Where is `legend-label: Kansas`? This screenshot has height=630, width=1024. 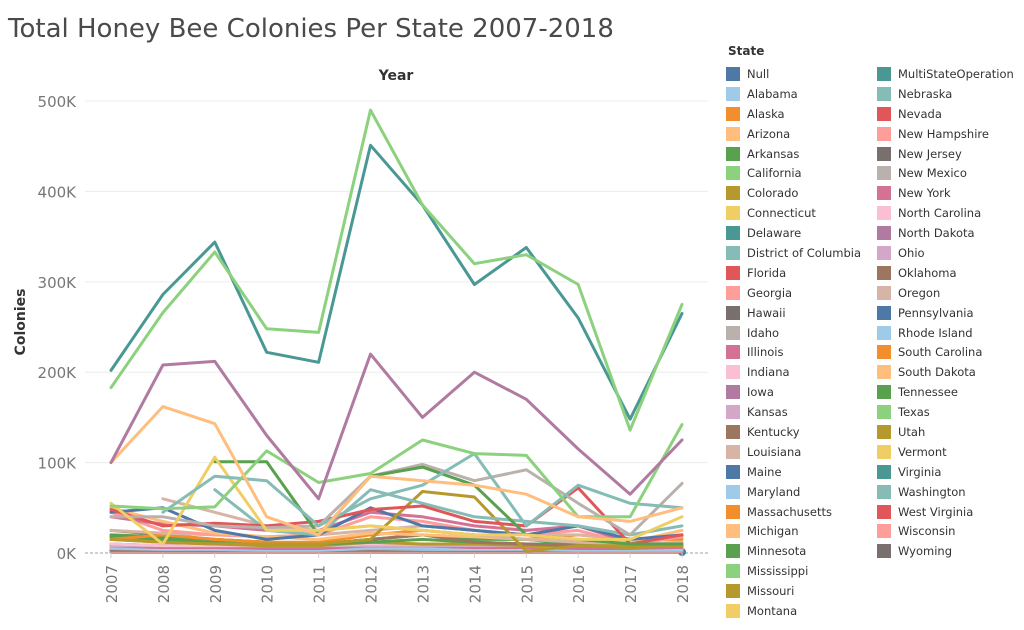 legend-label: Kansas is located at coordinates (767, 412).